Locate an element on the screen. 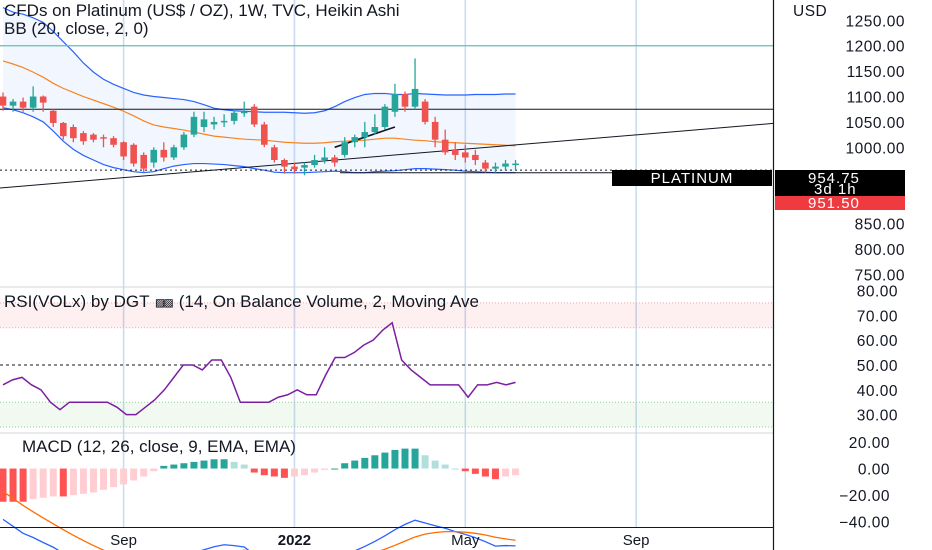  rsi-legend-name: RSI(VOLx) by DGT is located at coordinates (79, 301).